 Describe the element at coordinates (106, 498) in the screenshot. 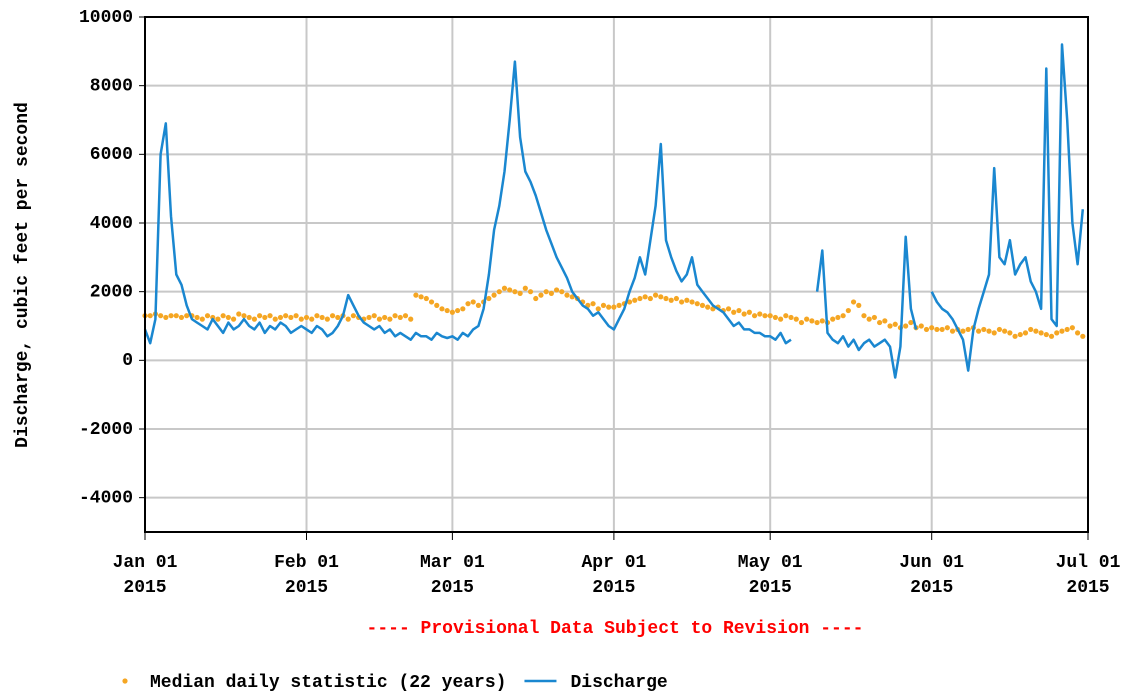

I see `y-tick-label: -4000` at that location.